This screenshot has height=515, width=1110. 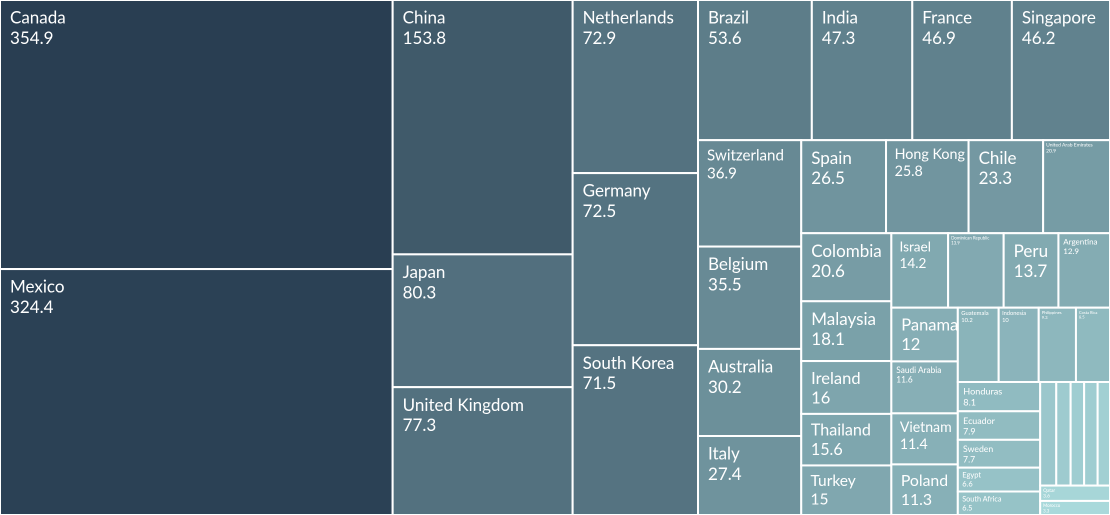 I want to click on cell-value: 20.6, so click(x=828, y=270).